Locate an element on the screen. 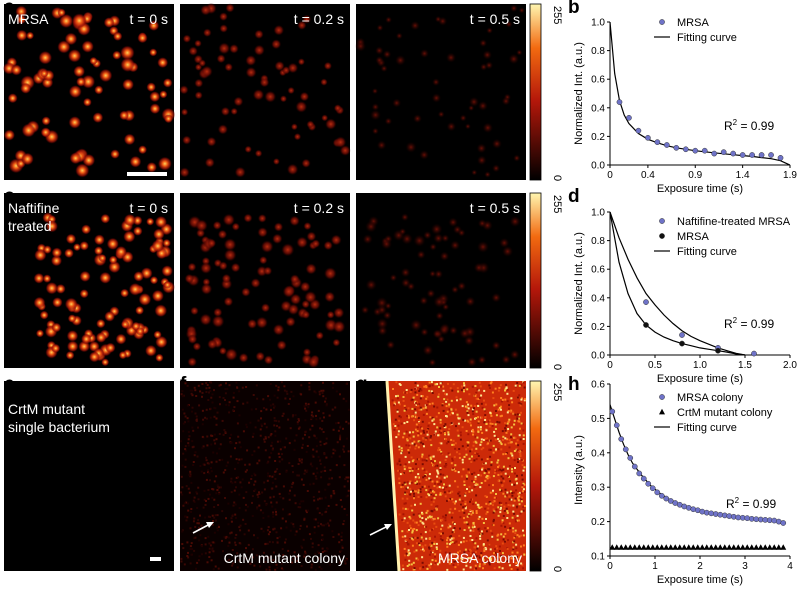 This screenshot has height=589, width=800. r-squared-annotation: R2 = 0.99 is located at coordinates (749, 125).